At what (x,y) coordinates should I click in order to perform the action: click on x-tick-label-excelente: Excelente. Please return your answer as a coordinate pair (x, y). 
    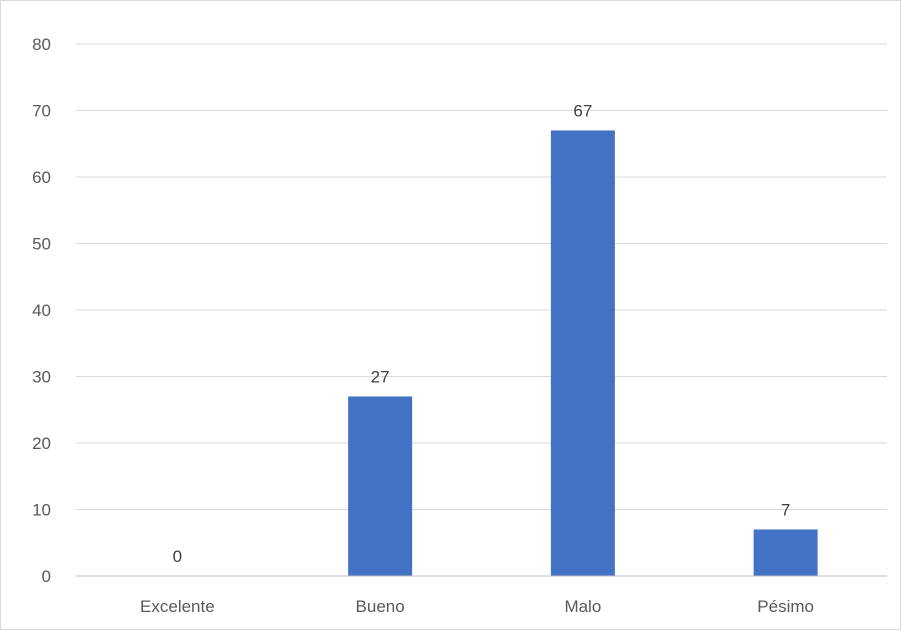
    Looking at the image, I should click on (177, 606).